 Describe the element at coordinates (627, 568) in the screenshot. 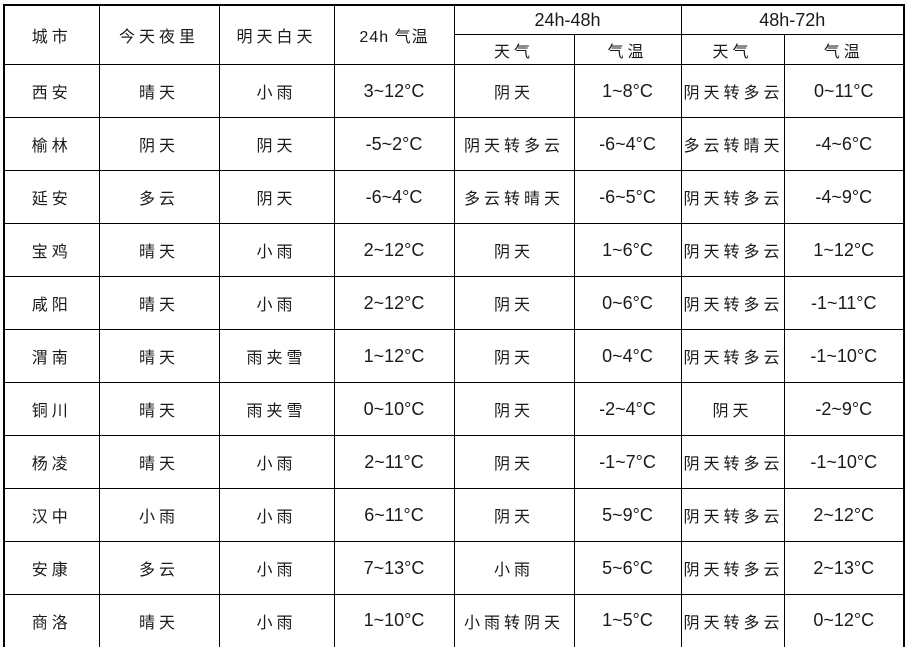

I see `cell-temp48: 5~6°C` at that location.